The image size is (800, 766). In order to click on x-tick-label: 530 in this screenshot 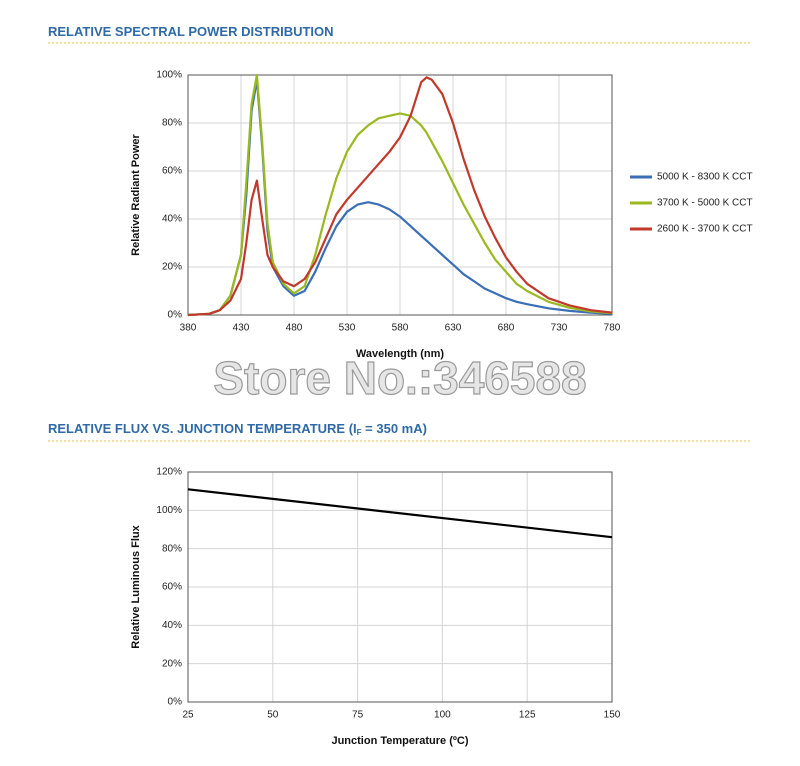, I will do `click(347, 328)`.